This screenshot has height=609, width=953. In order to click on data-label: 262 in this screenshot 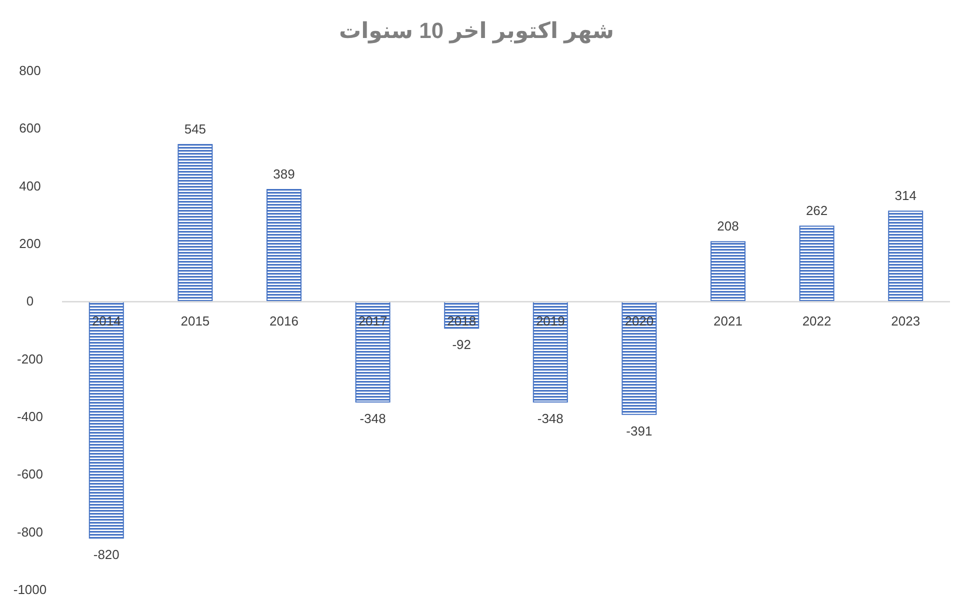, I will do `click(817, 210)`.